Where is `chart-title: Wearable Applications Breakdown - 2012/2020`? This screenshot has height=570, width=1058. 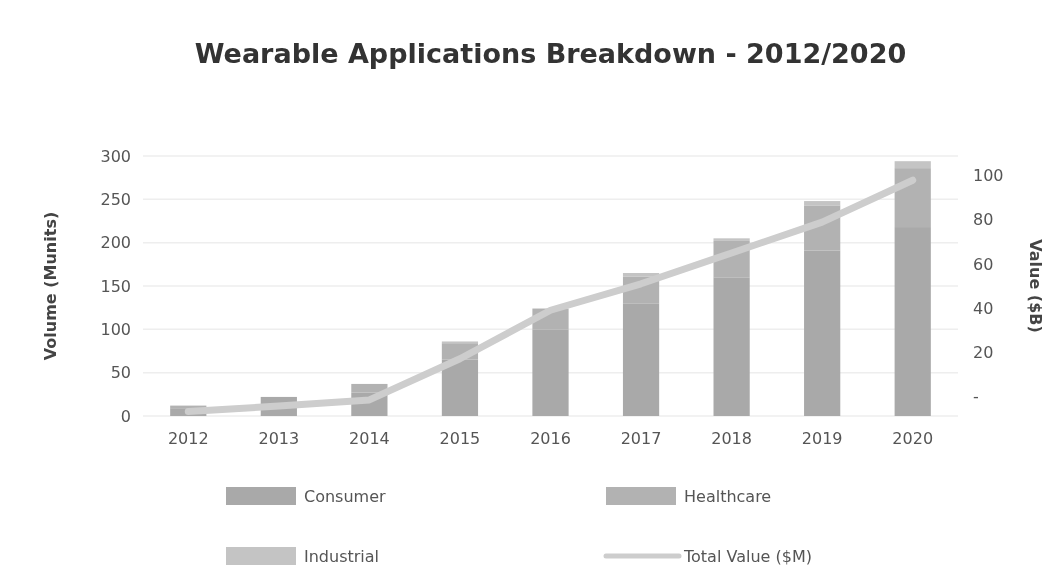
chart-title: Wearable Applications Breakdown - 2012/2020 is located at coordinates (550, 53).